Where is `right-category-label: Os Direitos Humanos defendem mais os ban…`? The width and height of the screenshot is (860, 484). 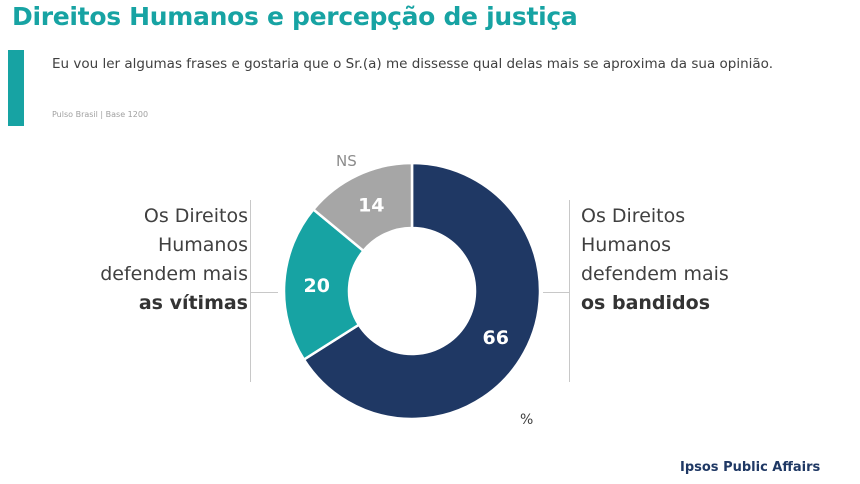
right-category-label: Os Direitos Humanos defendem mais os ban… is located at coordinates (655, 260).